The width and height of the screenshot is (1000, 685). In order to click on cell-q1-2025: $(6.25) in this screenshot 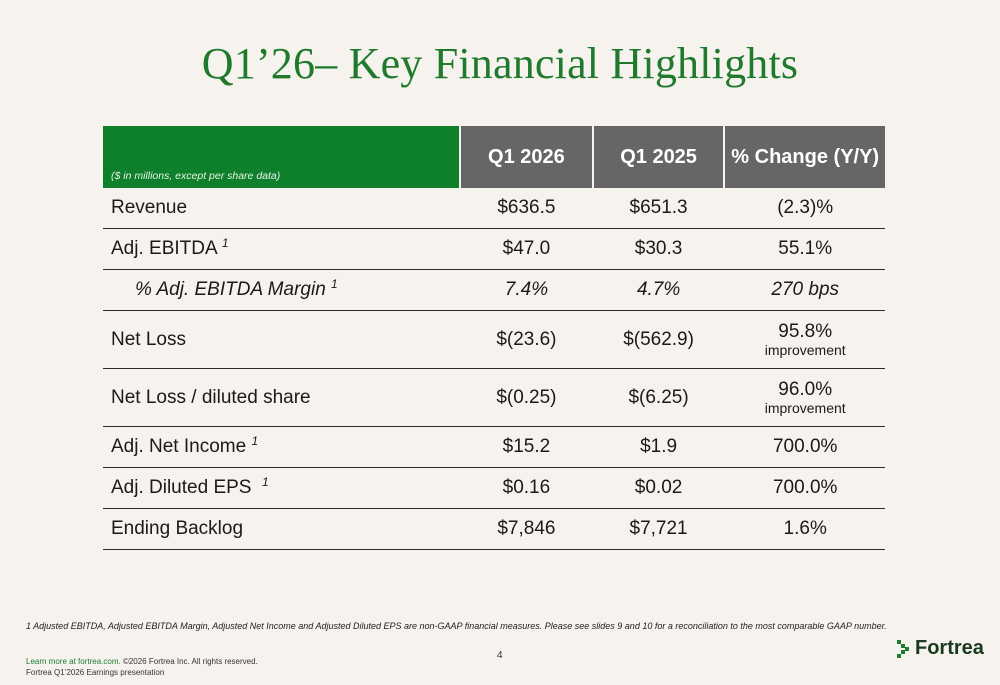, I will do `click(658, 397)`.